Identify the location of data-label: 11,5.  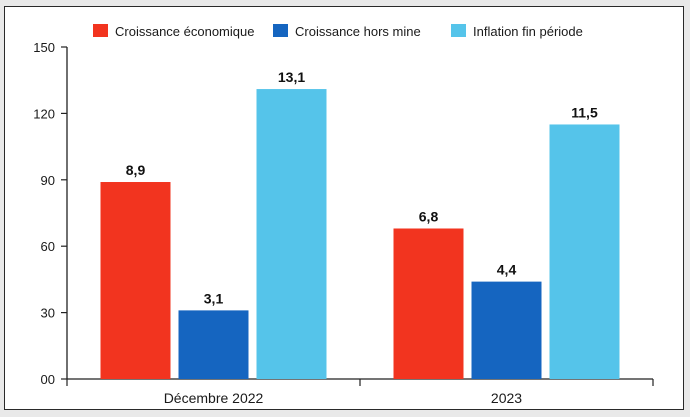
(584, 112).